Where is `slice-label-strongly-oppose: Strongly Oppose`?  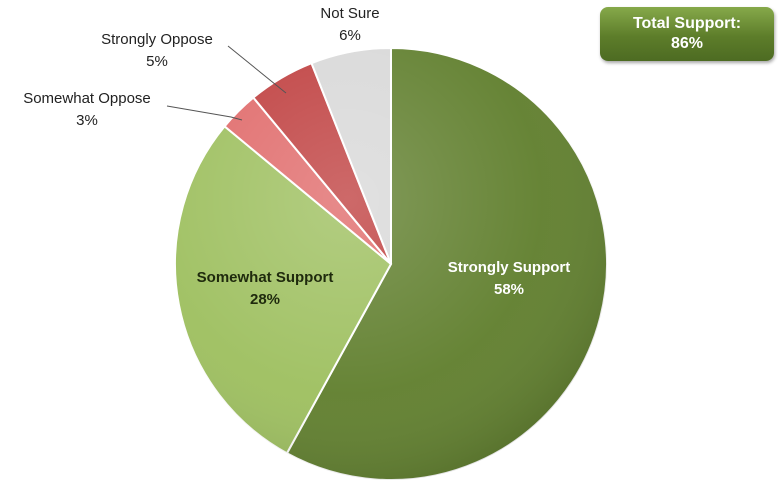 slice-label-strongly-oppose: Strongly Oppose is located at coordinates (157, 39).